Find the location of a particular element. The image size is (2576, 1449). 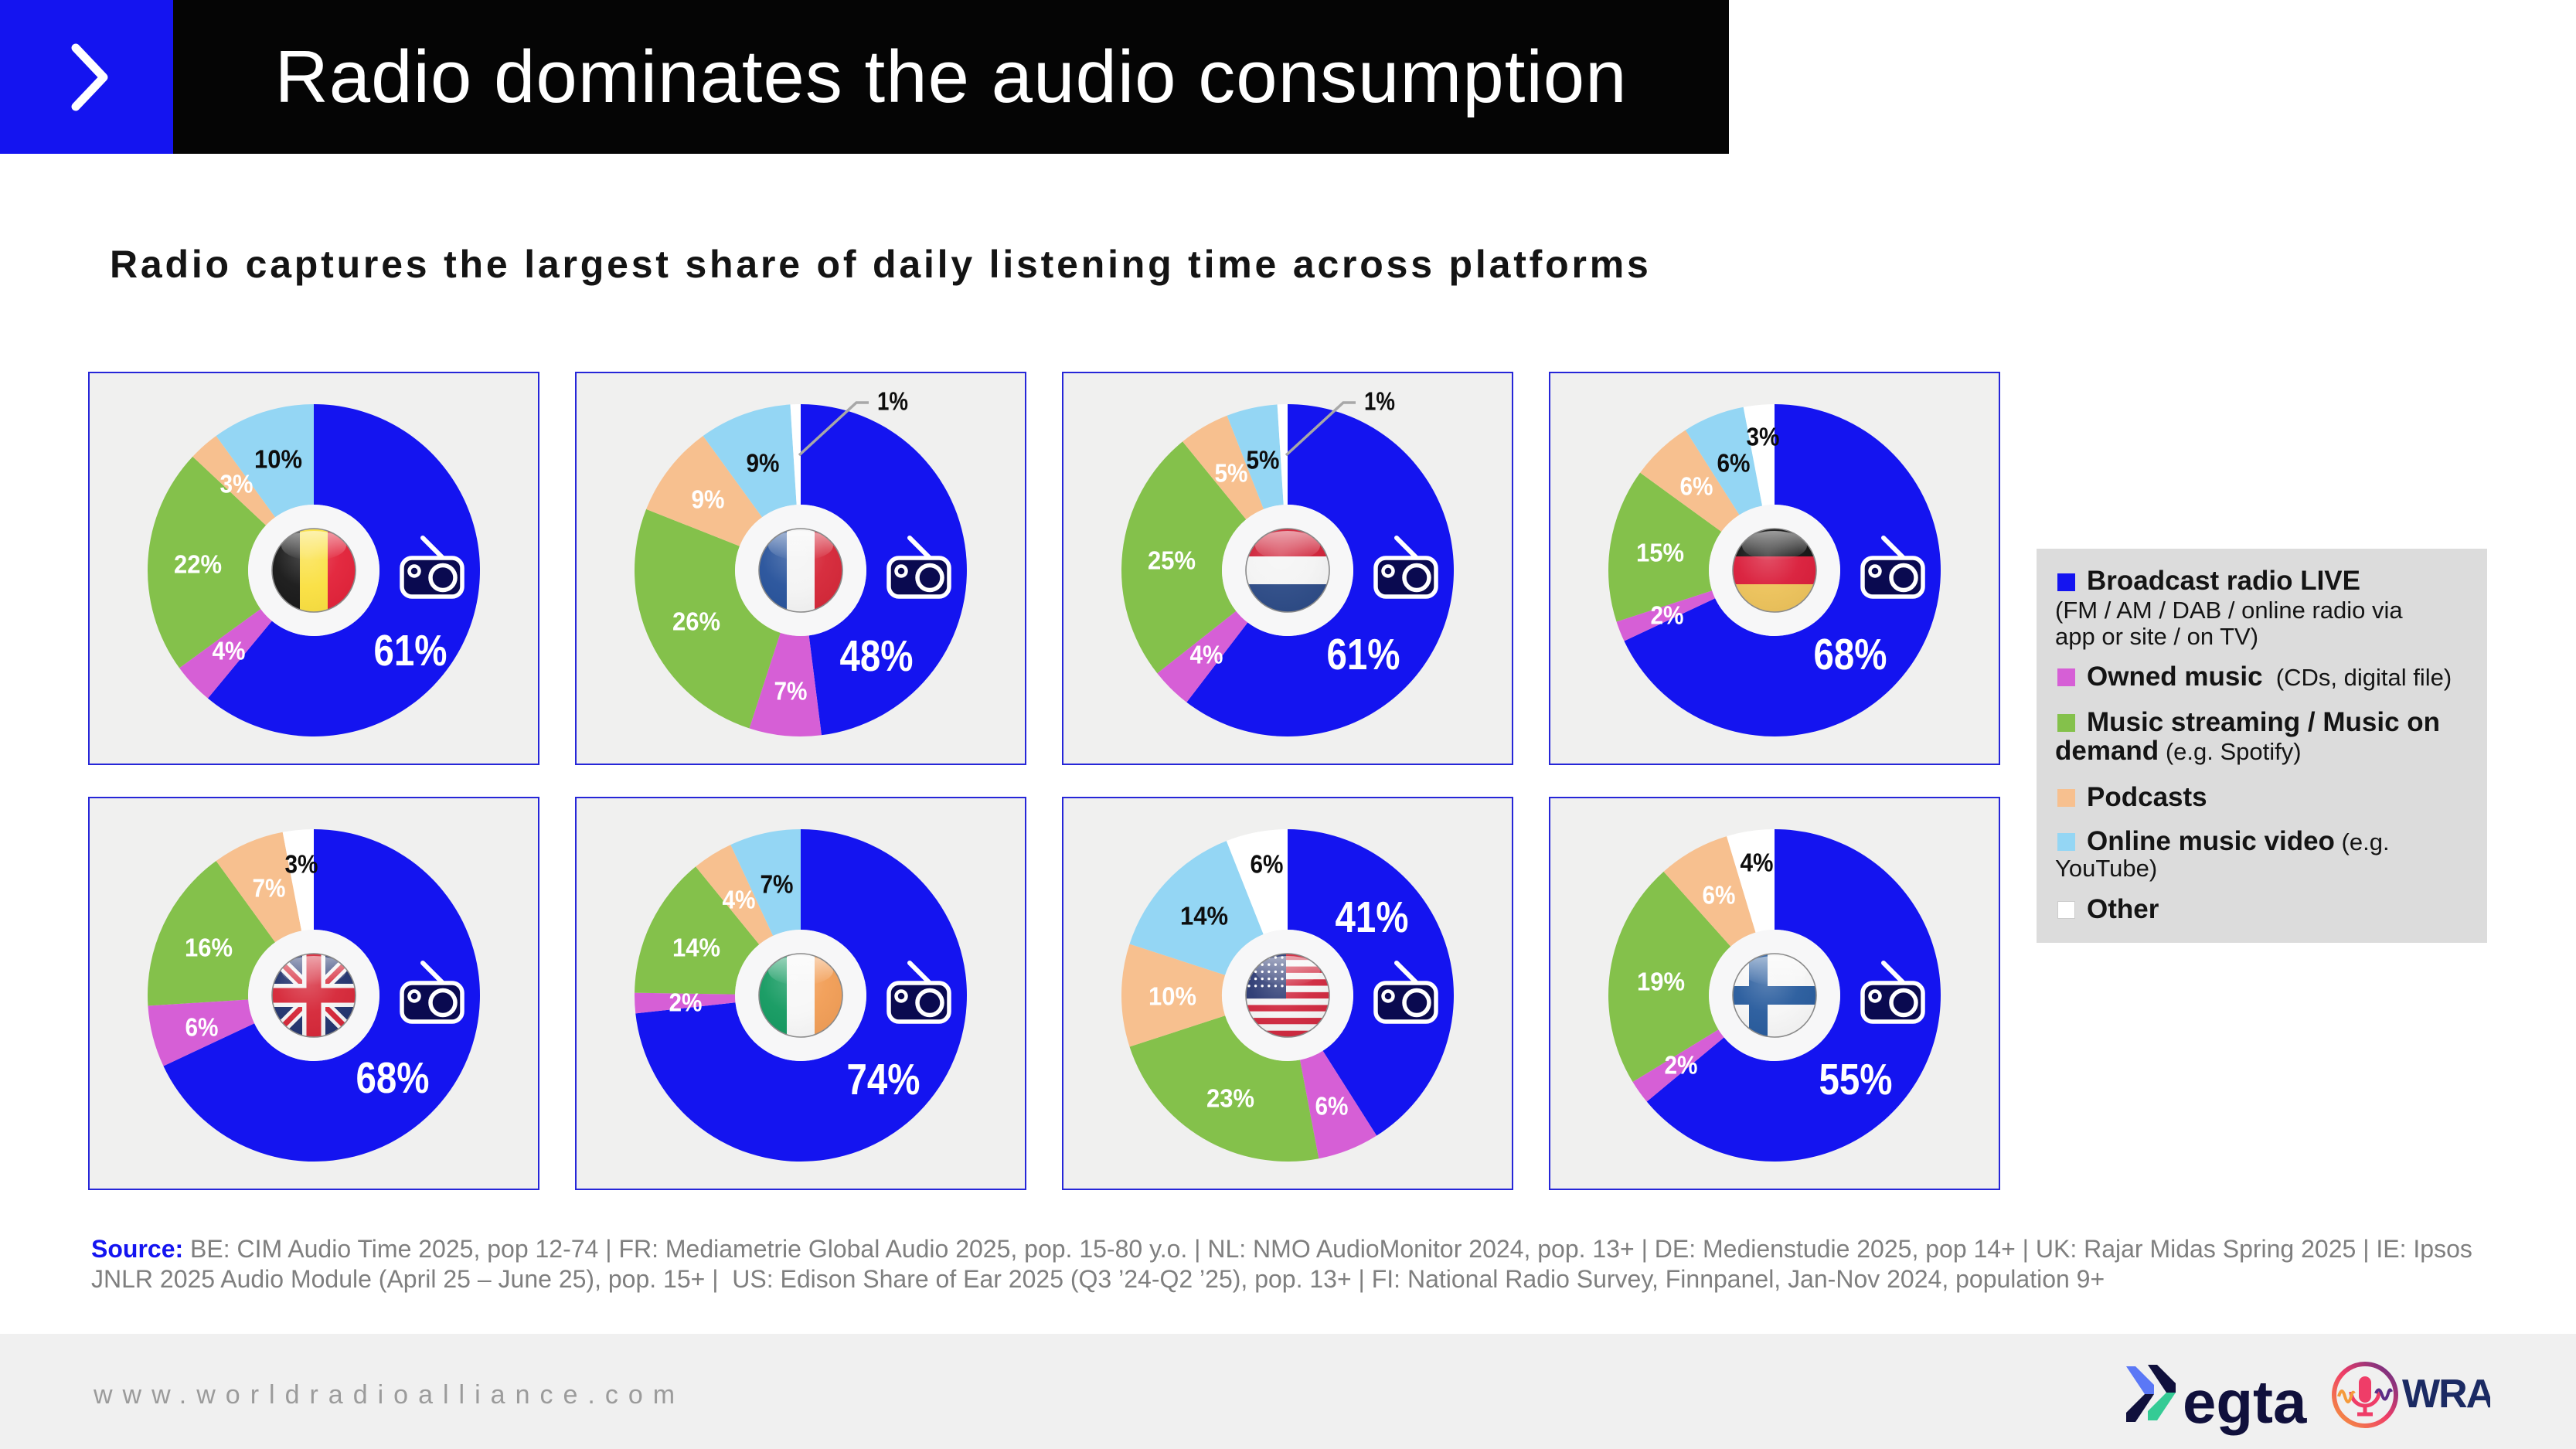

svg-text: 55% is located at coordinates (1856, 1079).